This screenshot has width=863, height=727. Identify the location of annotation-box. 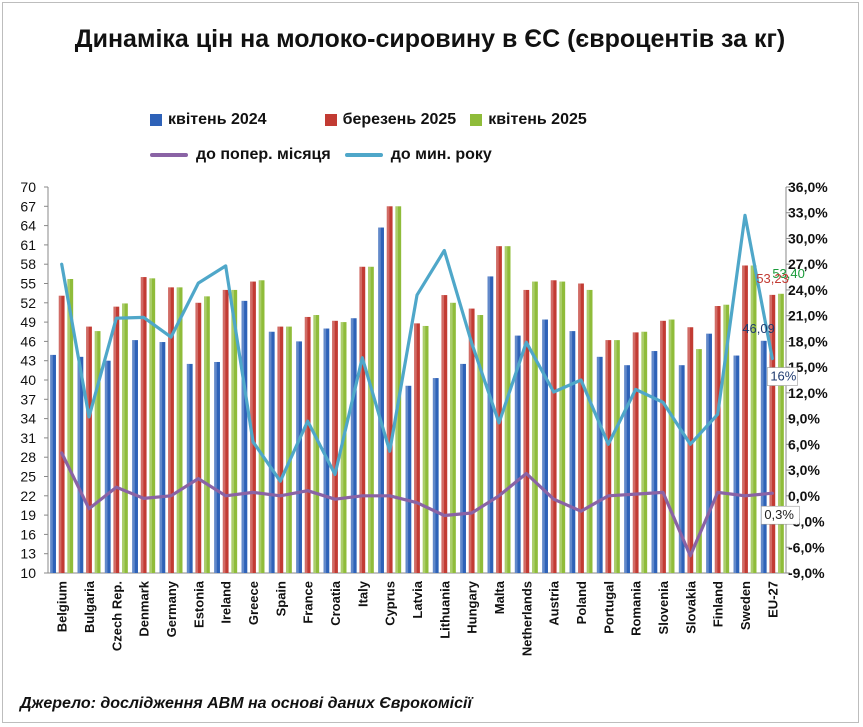
(780, 515).